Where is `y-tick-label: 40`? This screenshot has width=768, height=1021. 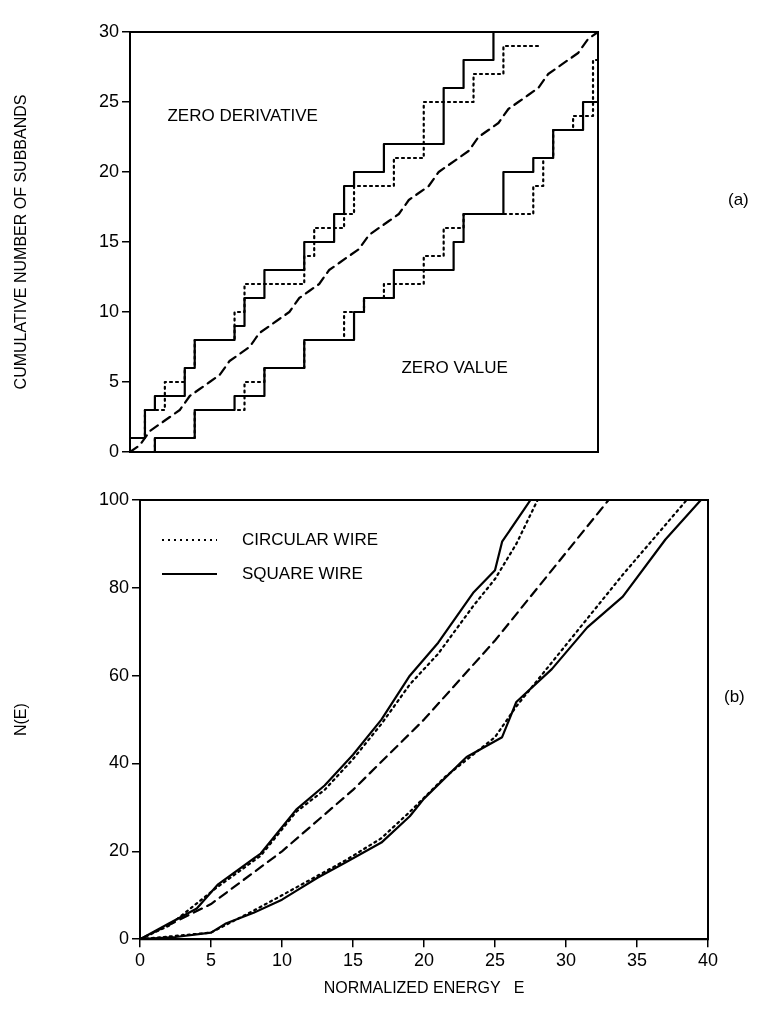
y-tick-label: 40 is located at coordinates (118, 762).